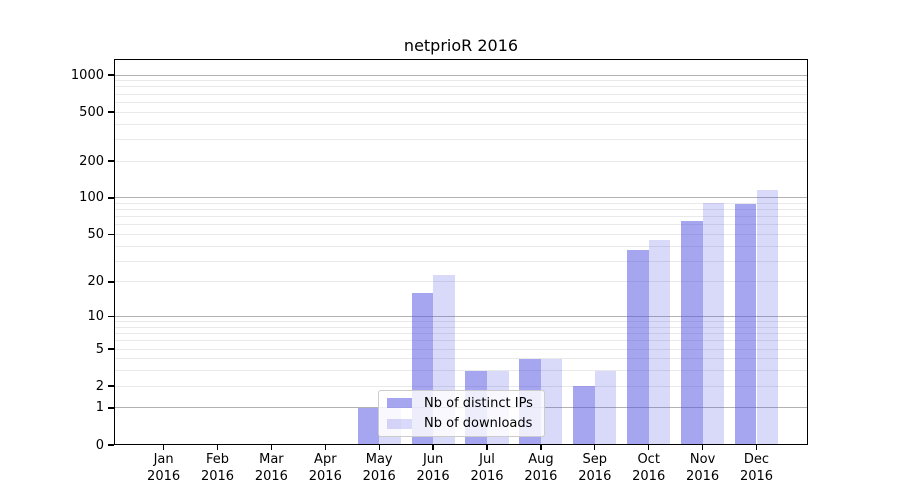  What do you see at coordinates (99, 349) in the screenshot?
I see `y-axis-tick-label: 5` at bounding box center [99, 349].